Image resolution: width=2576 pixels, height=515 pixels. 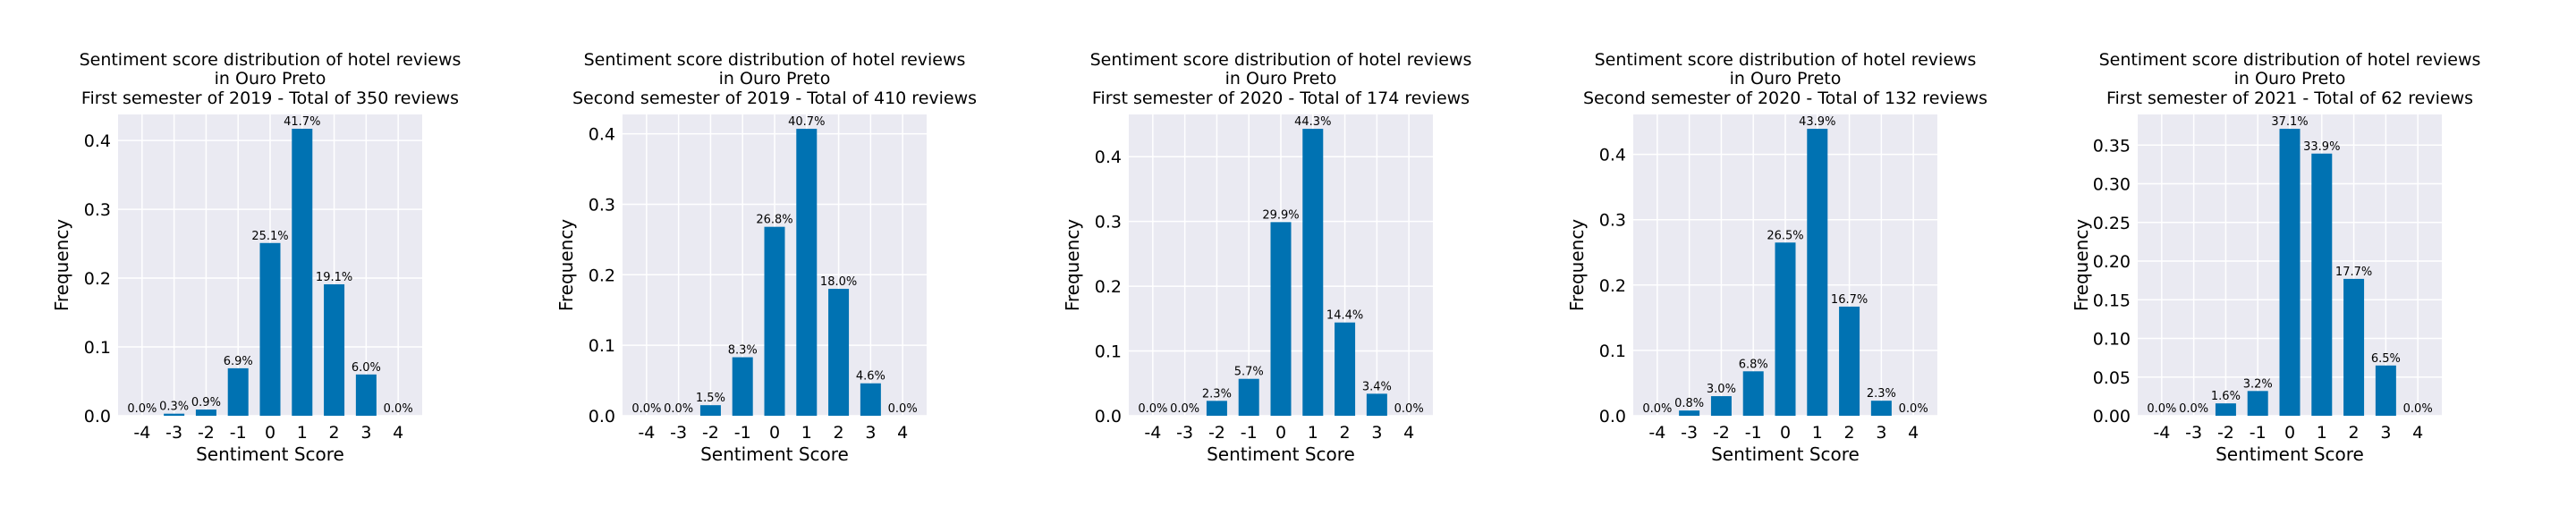 I want to click on data-label: 6.0%, so click(x=366, y=368).